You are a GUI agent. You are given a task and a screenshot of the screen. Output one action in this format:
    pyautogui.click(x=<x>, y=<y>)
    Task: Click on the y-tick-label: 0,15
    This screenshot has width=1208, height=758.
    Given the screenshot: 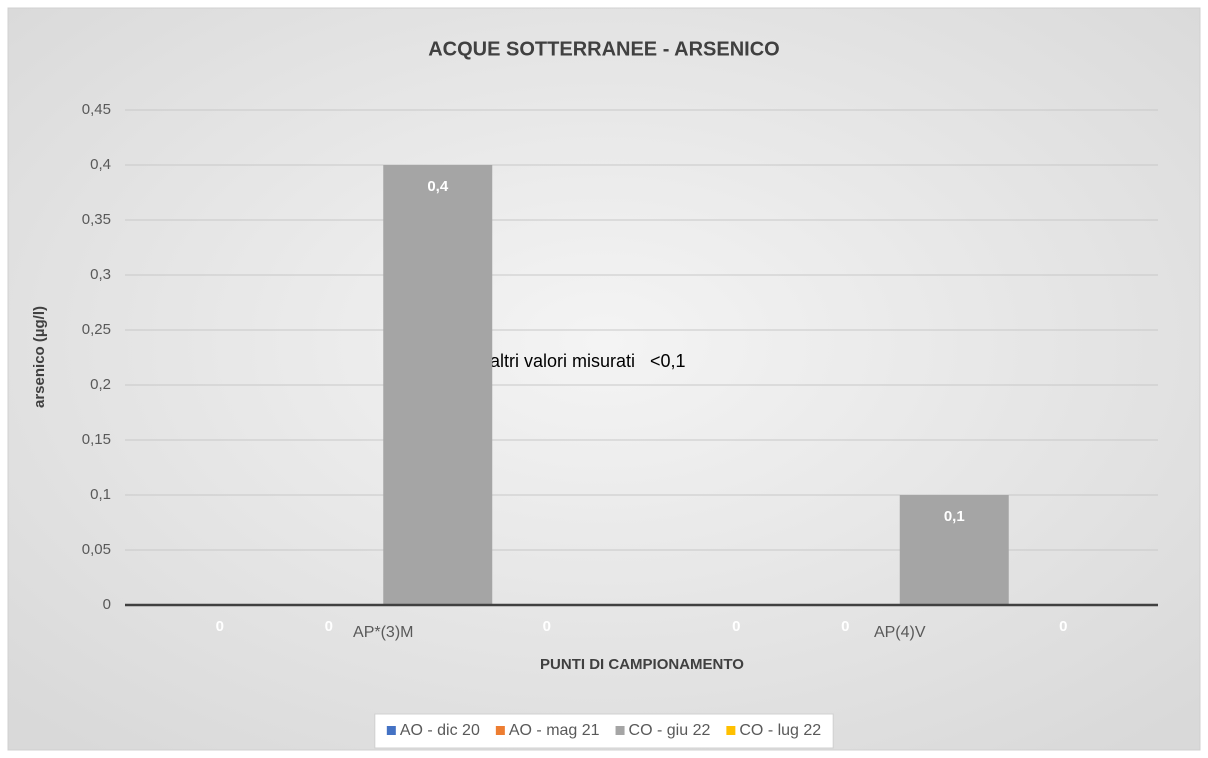 What is the action you would take?
    pyautogui.click(x=96, y=439)
    